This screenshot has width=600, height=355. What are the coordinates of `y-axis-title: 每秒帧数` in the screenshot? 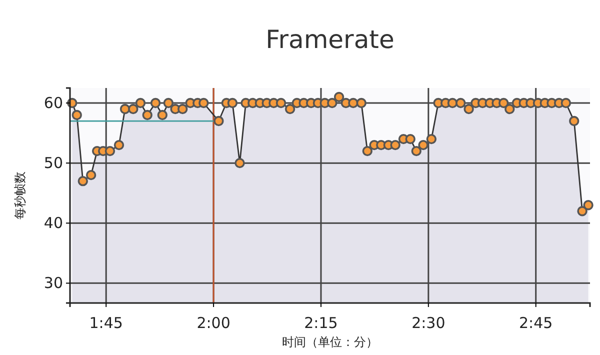 It's located at (20, 196).